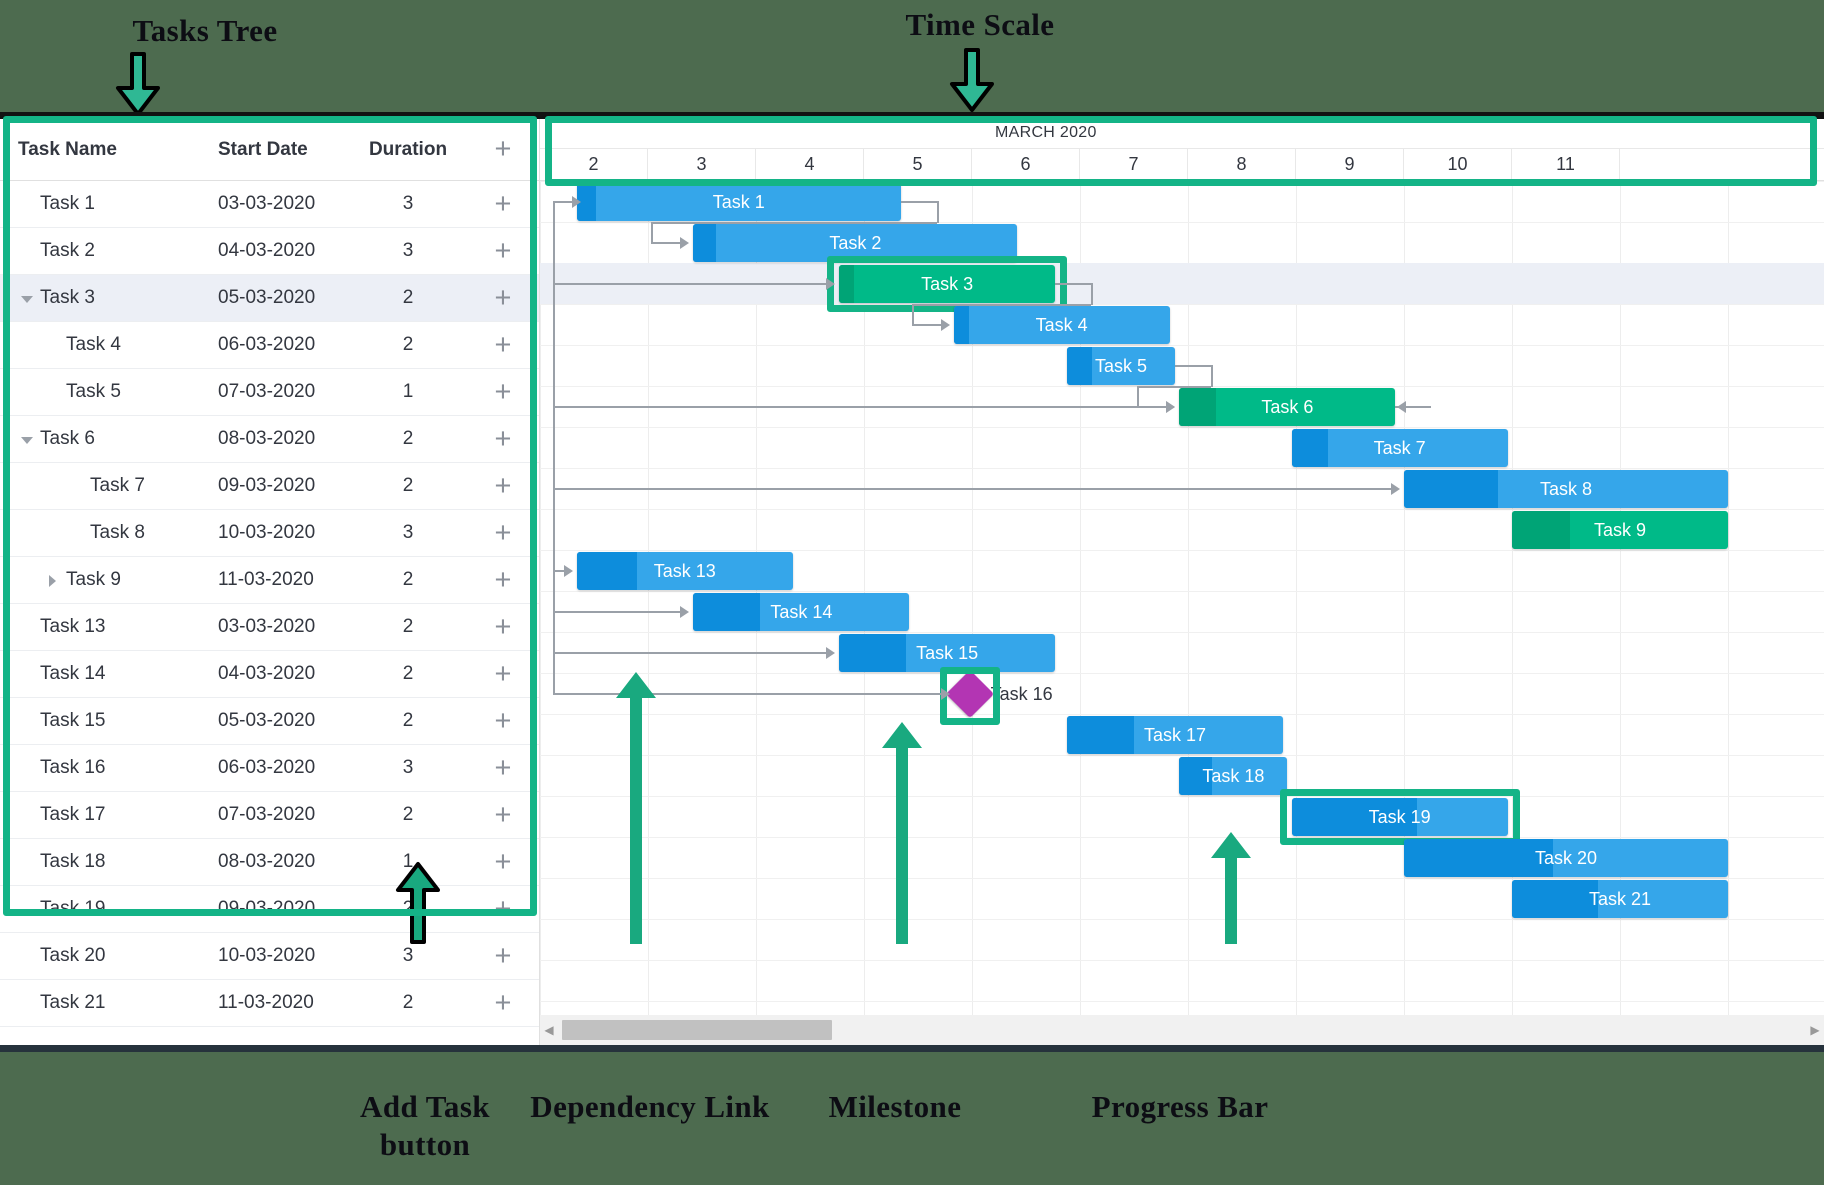 This screenshot has height=1185, width=1824. What do you see at coordinates (1620, 899) in the screenshot?
I see `task-bar: Task 21` at bounding box center [1620, 899].